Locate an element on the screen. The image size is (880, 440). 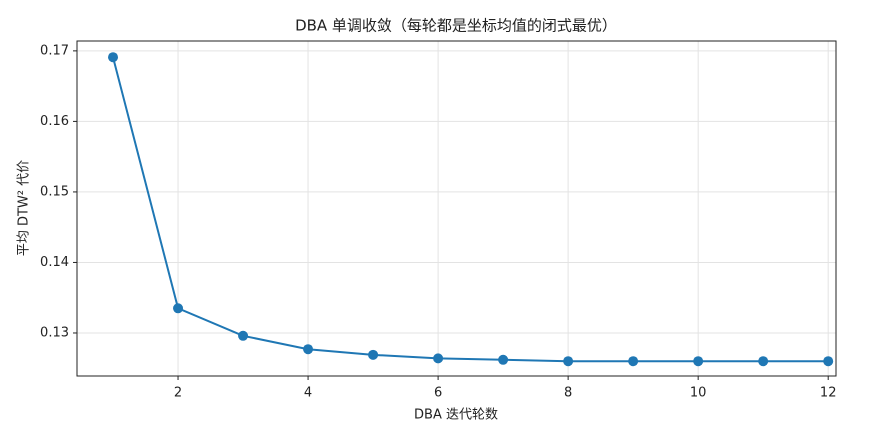
x-tick-label: 12 is located at coordinates (828, 393).